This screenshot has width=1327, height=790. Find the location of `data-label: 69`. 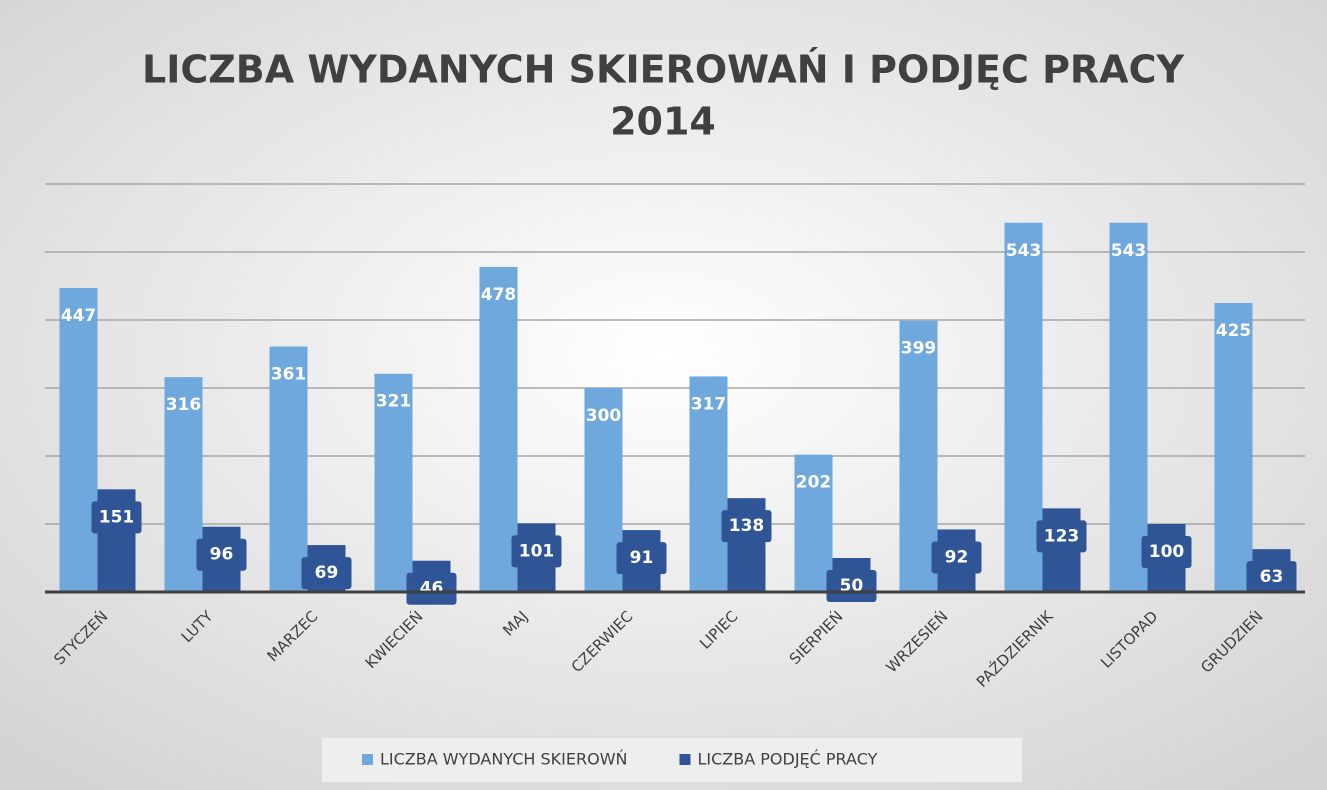

data-label: 69 is located at coordinates (327, 573).